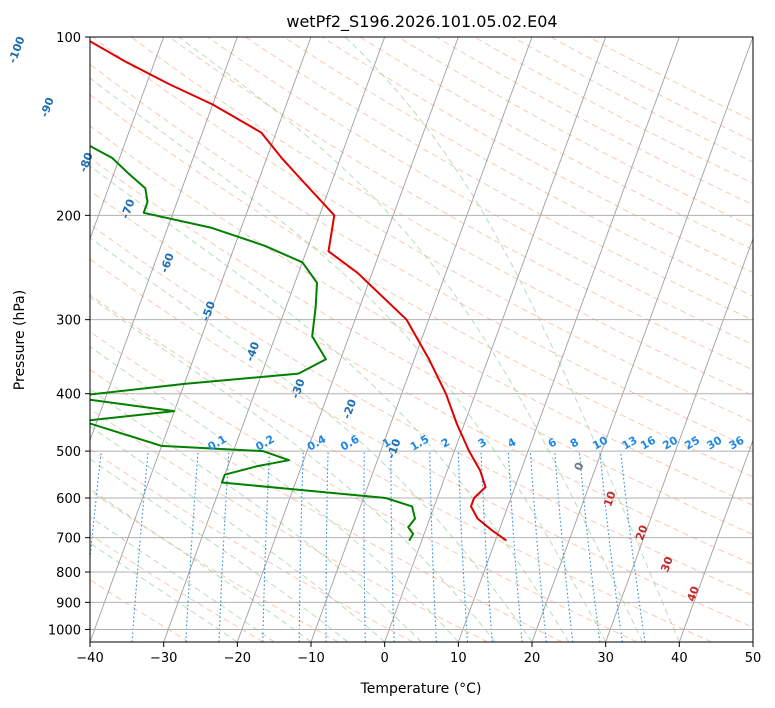  Describe the element at coordinates (68, 499) in the screenshot. I see `y-tick-label: 600` at that location.